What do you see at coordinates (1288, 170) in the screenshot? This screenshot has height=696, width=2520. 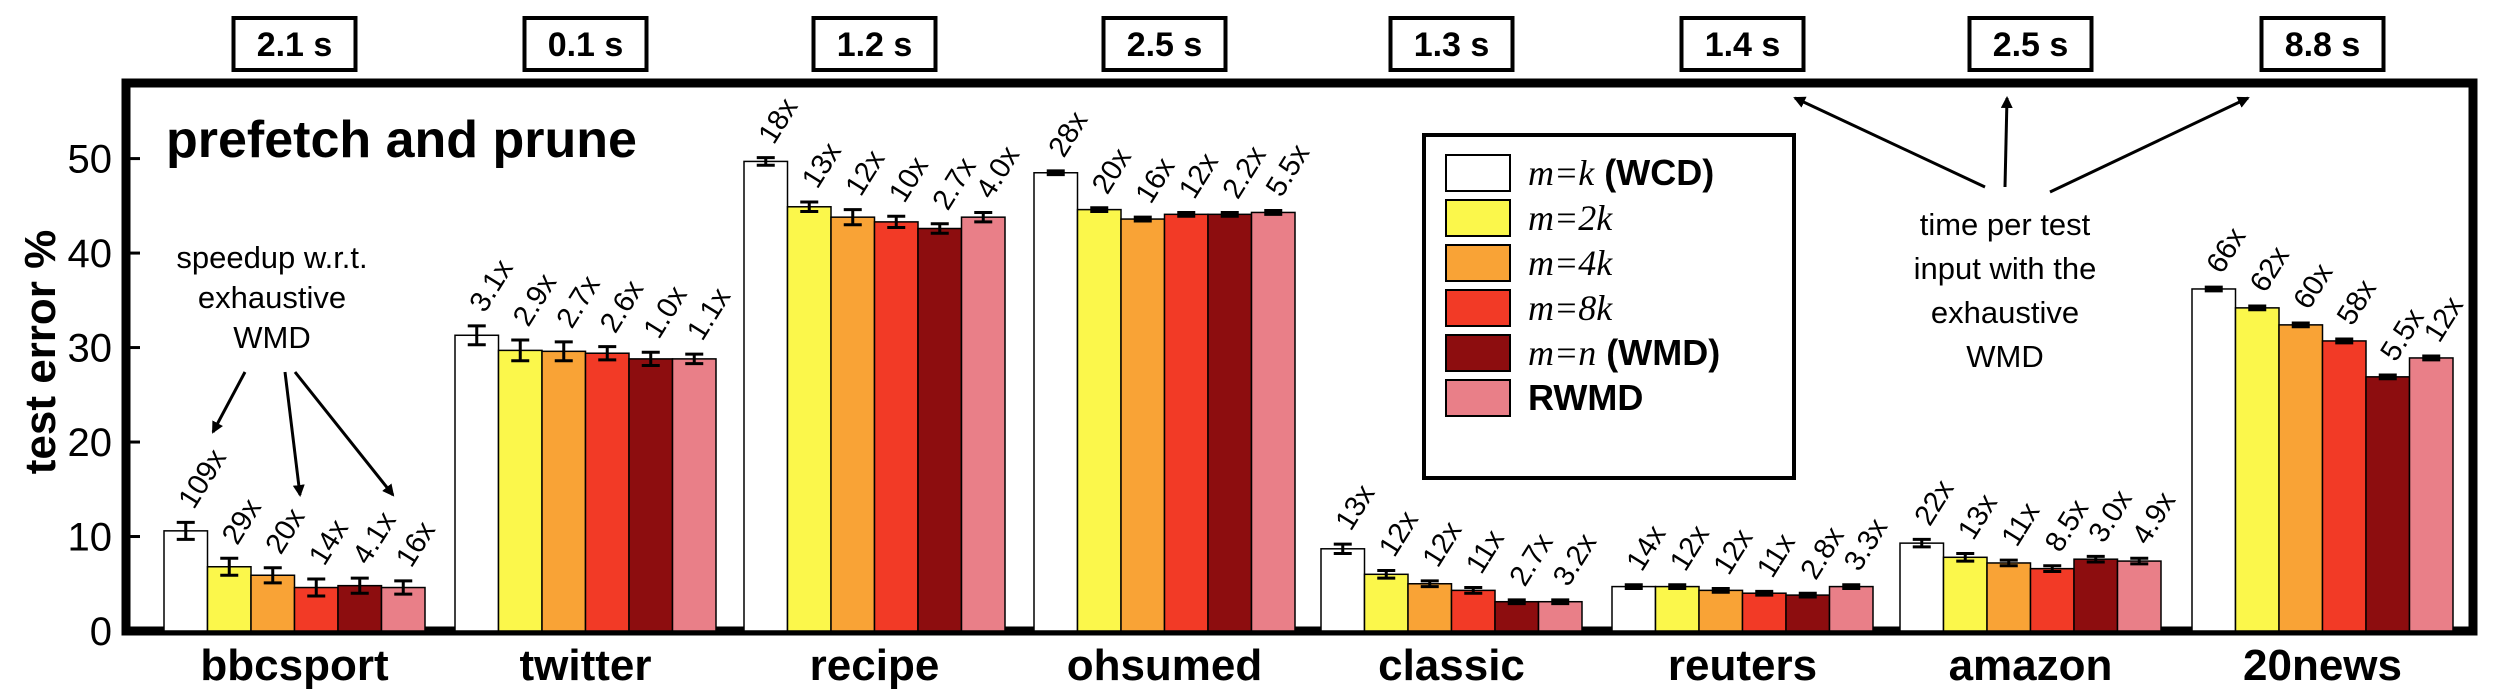 I see `bar-speedup-label: 5.5x` at bounding box center [1288, 170].